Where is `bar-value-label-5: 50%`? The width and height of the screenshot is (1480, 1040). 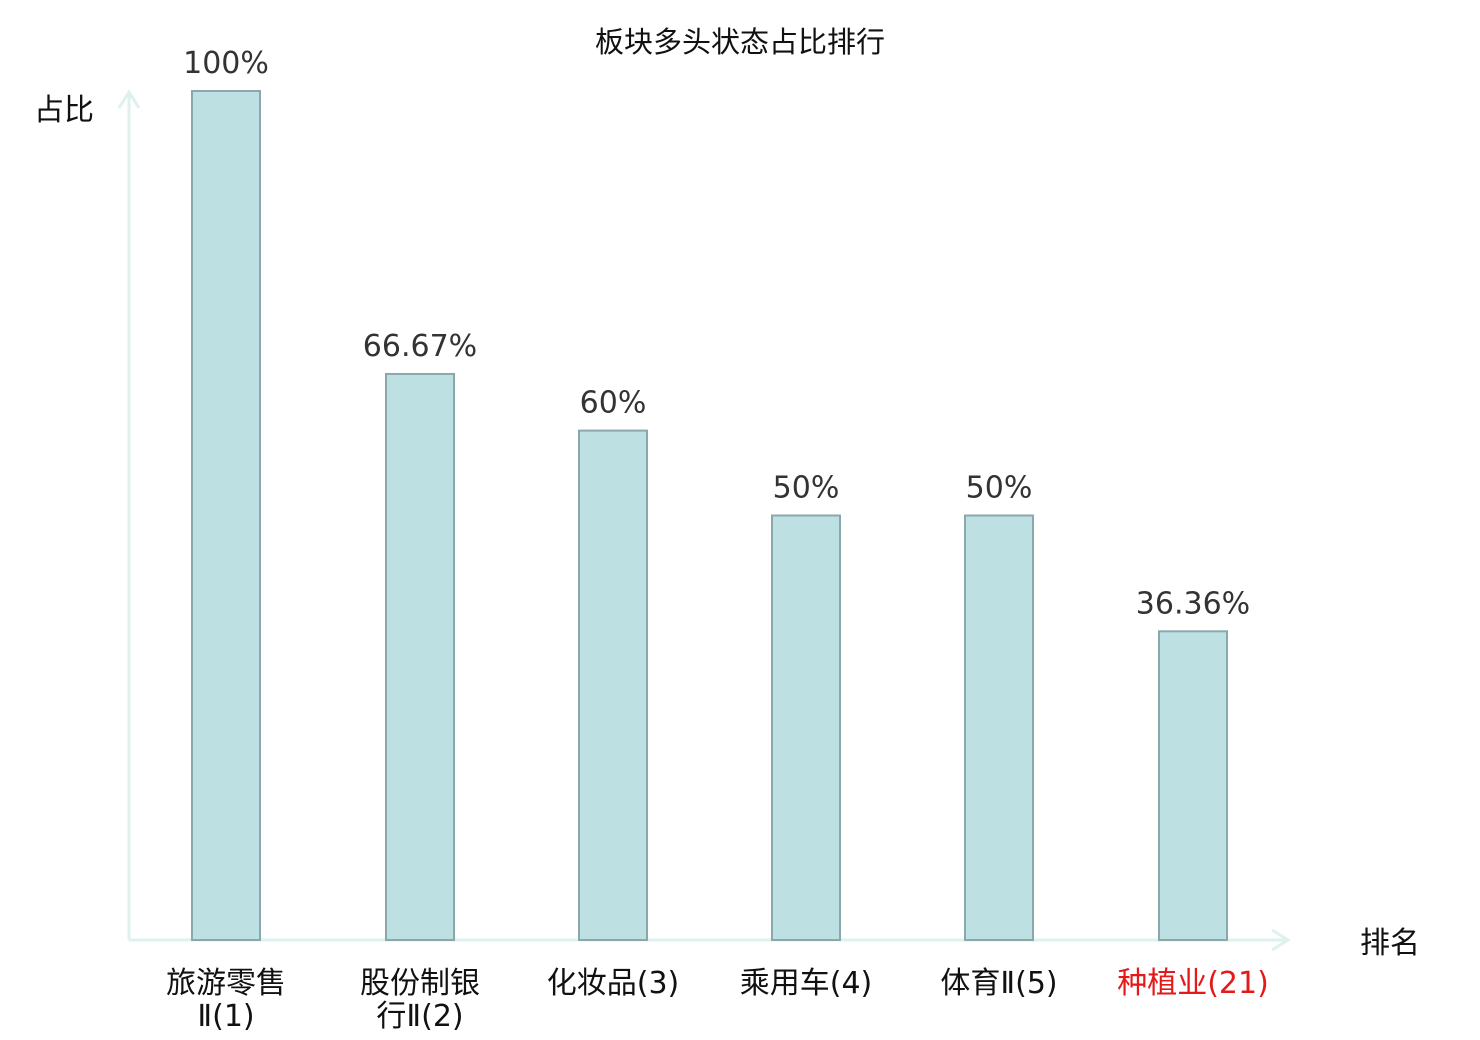
bar-value-label-5: 50% is located at coordinates (999, 488).